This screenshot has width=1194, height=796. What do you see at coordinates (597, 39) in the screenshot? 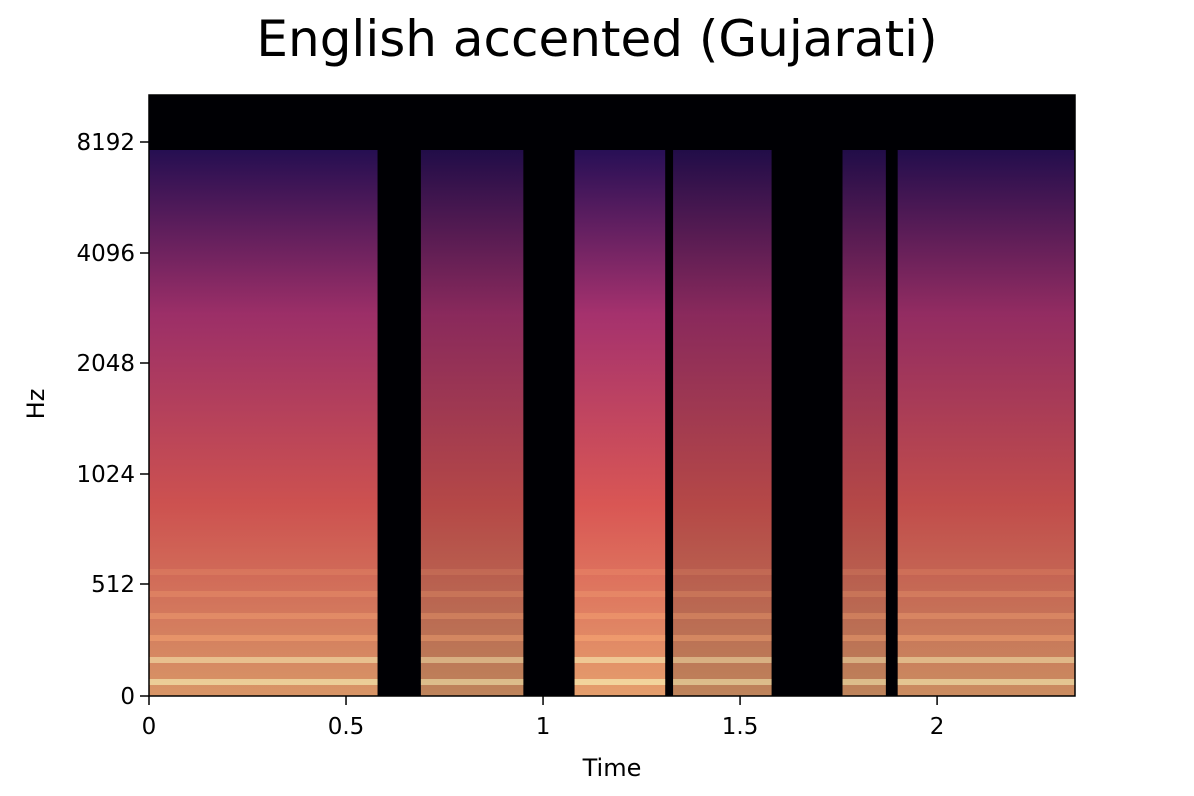
I see `chart-title: English accented (Gujarati)` at bounding box center [597, 39].